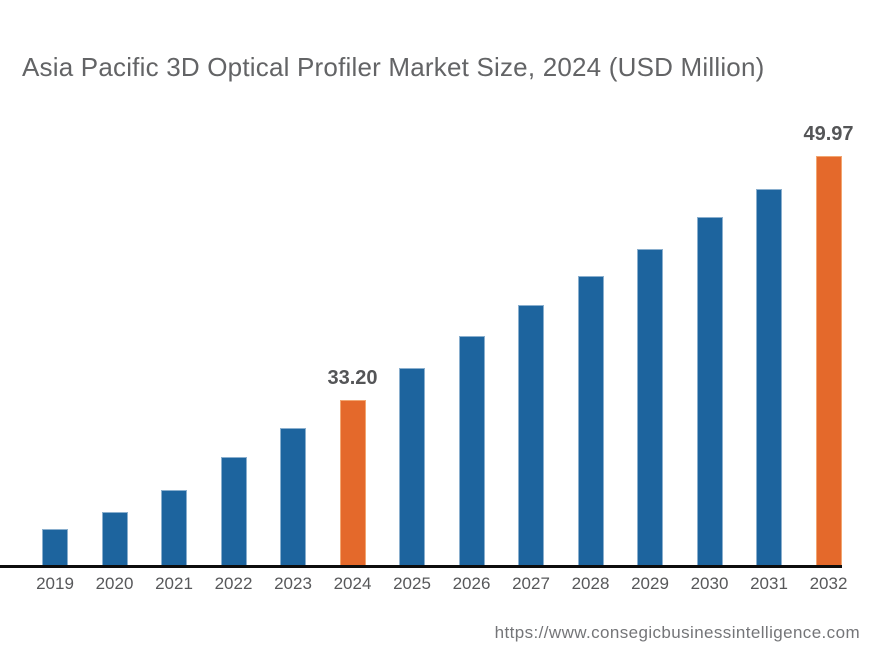 The width and height of the screenshot is (880, 660). Describe the element at coordinates (233, 511) in the screenshot. I see `bar-2022` at that location.